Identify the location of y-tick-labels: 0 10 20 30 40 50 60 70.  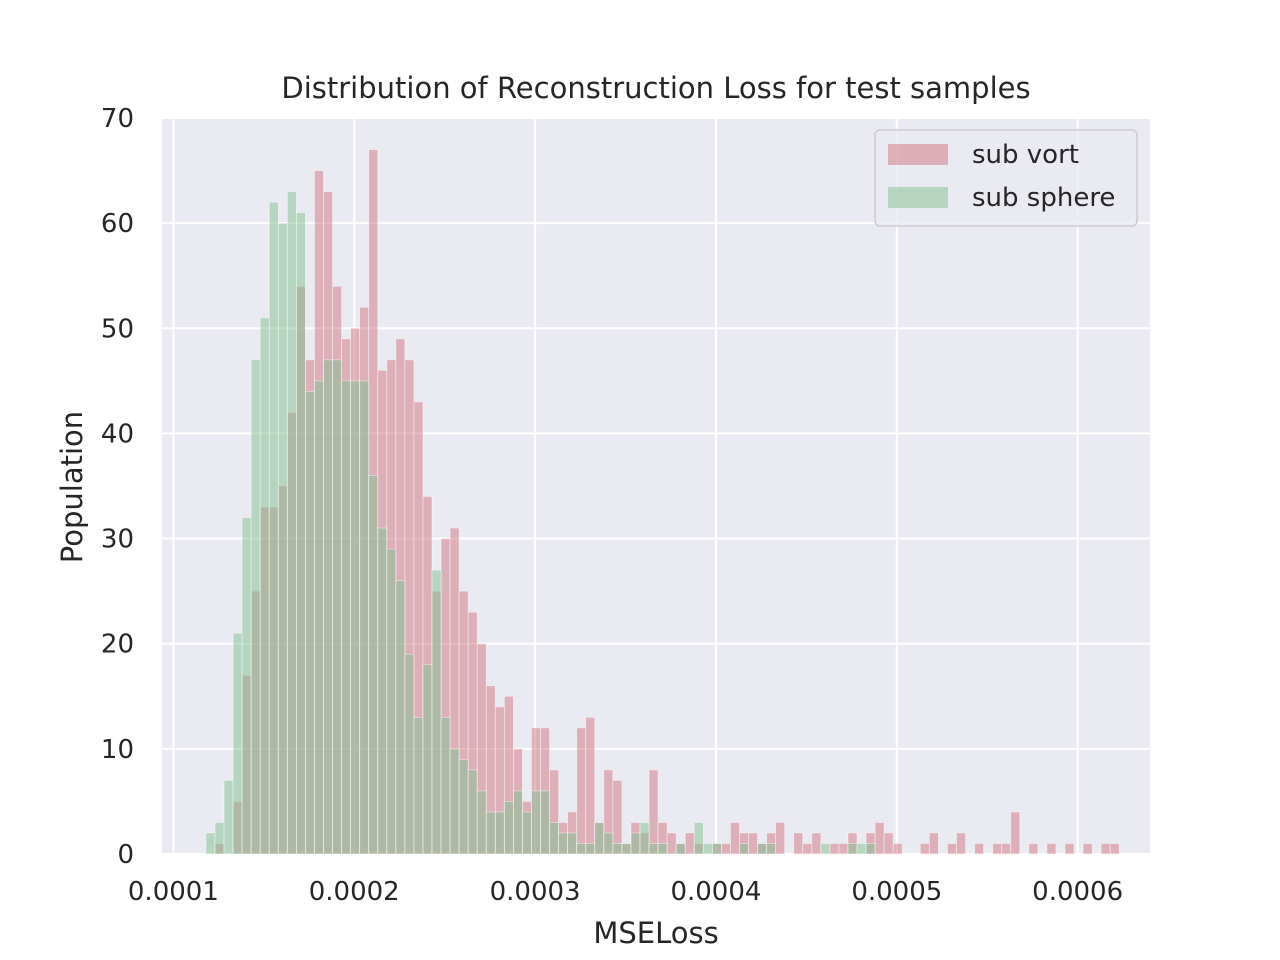
(117, 487).